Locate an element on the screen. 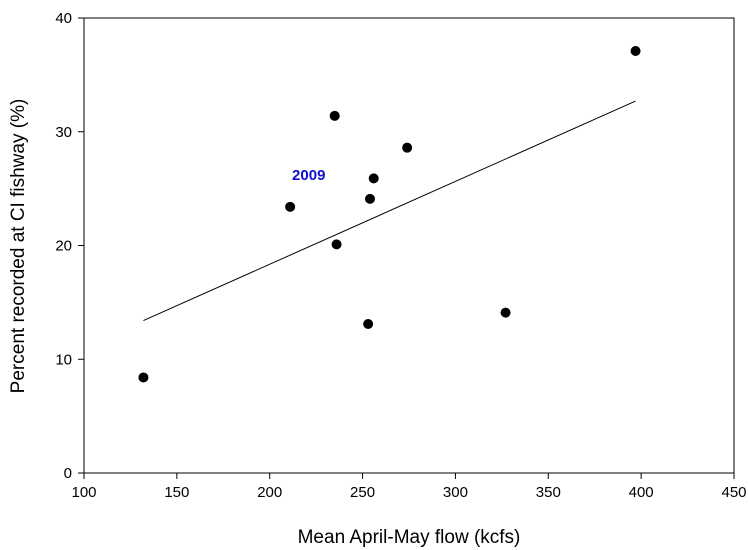  x-tick-label: 350 is located at coordinates (548, 492).